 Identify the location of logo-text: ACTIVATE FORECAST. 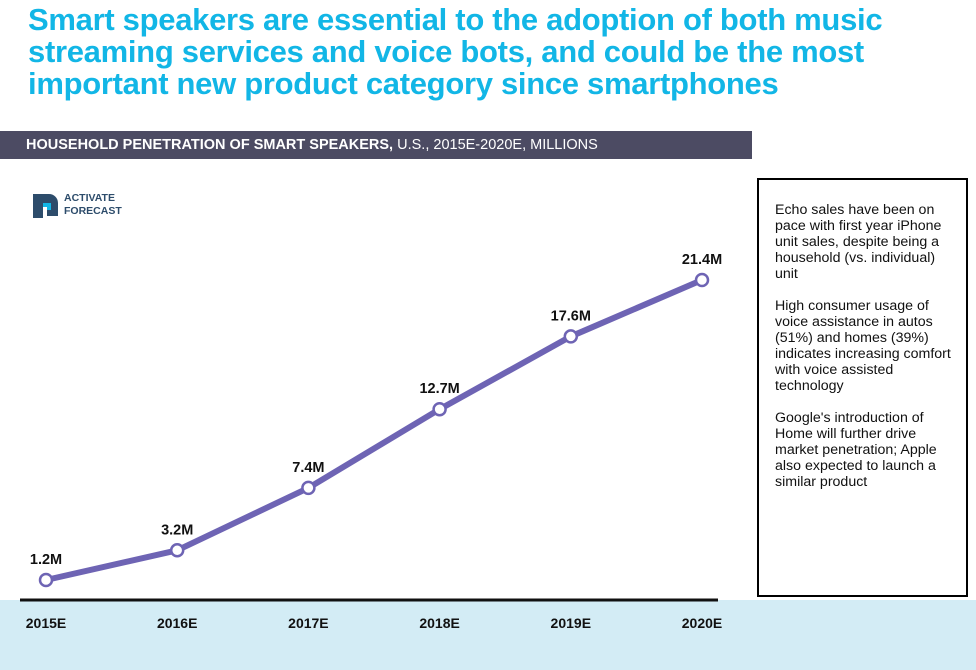
(93, 204).